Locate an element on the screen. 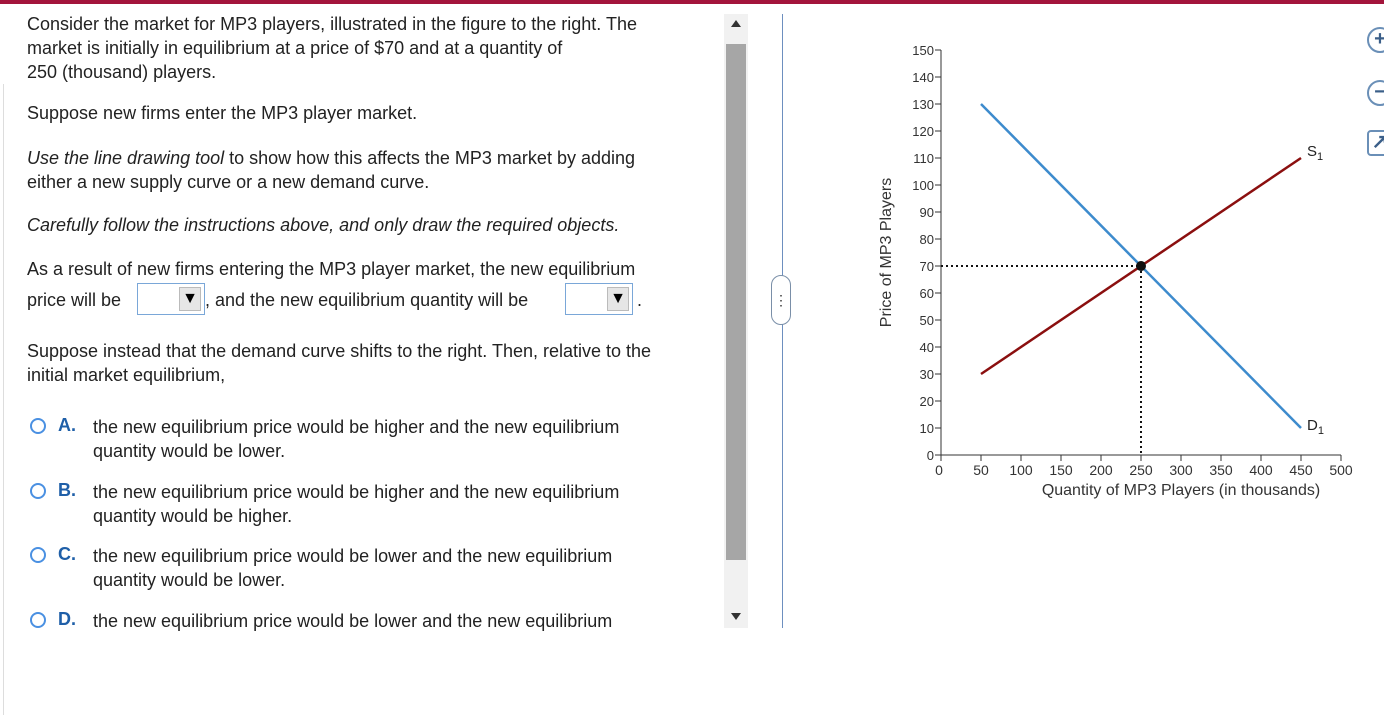  option-b-line-2: quantity would be higher. is located at coordinates (193, 516).